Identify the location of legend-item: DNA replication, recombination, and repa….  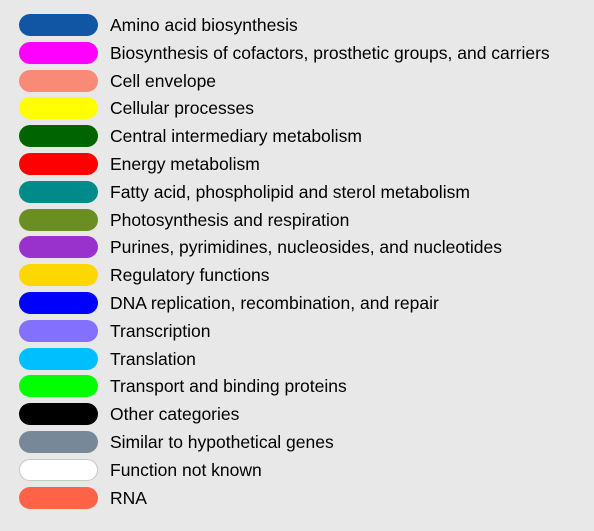
(297, 303).